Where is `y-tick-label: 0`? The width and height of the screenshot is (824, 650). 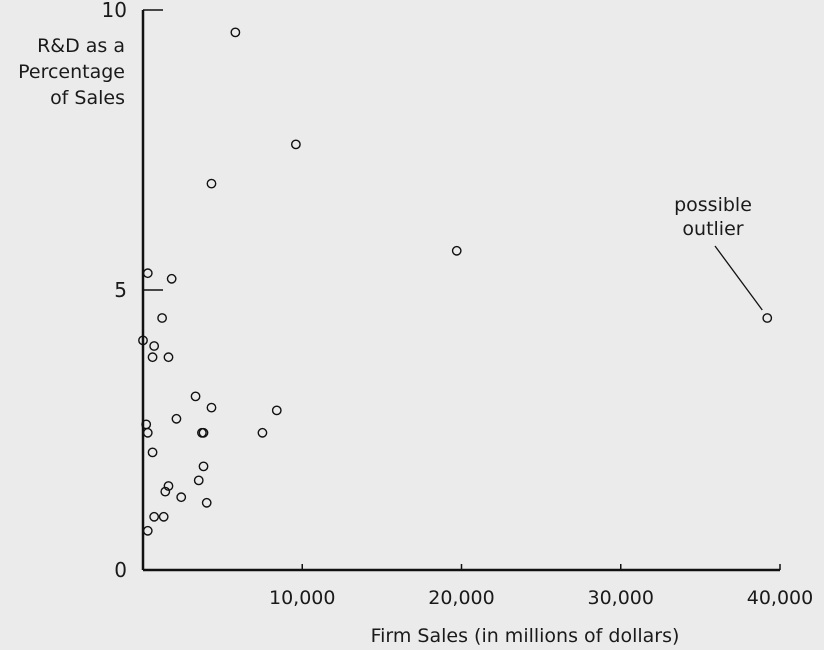
y-tick-label: 0 is located at coordinates (120, 570).